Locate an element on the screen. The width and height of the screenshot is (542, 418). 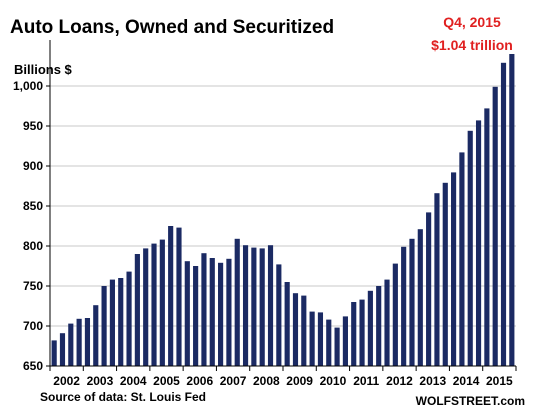
y-tick-label: 950 is located at coordinates (33, 126).